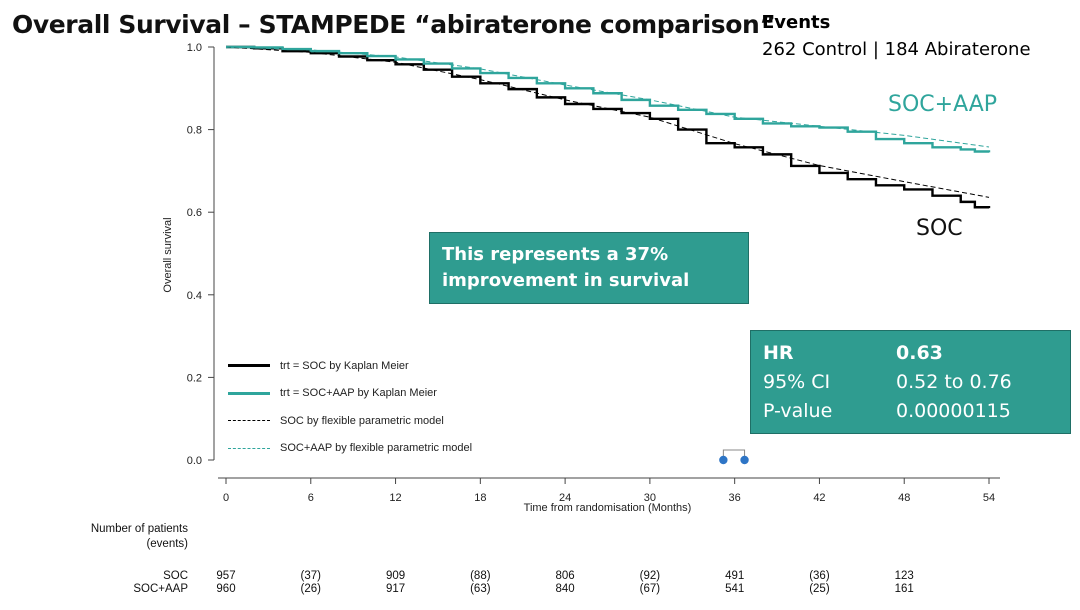 The image size is (1080, 610). I want to click on risk-cell: 960, so click(226, 589).